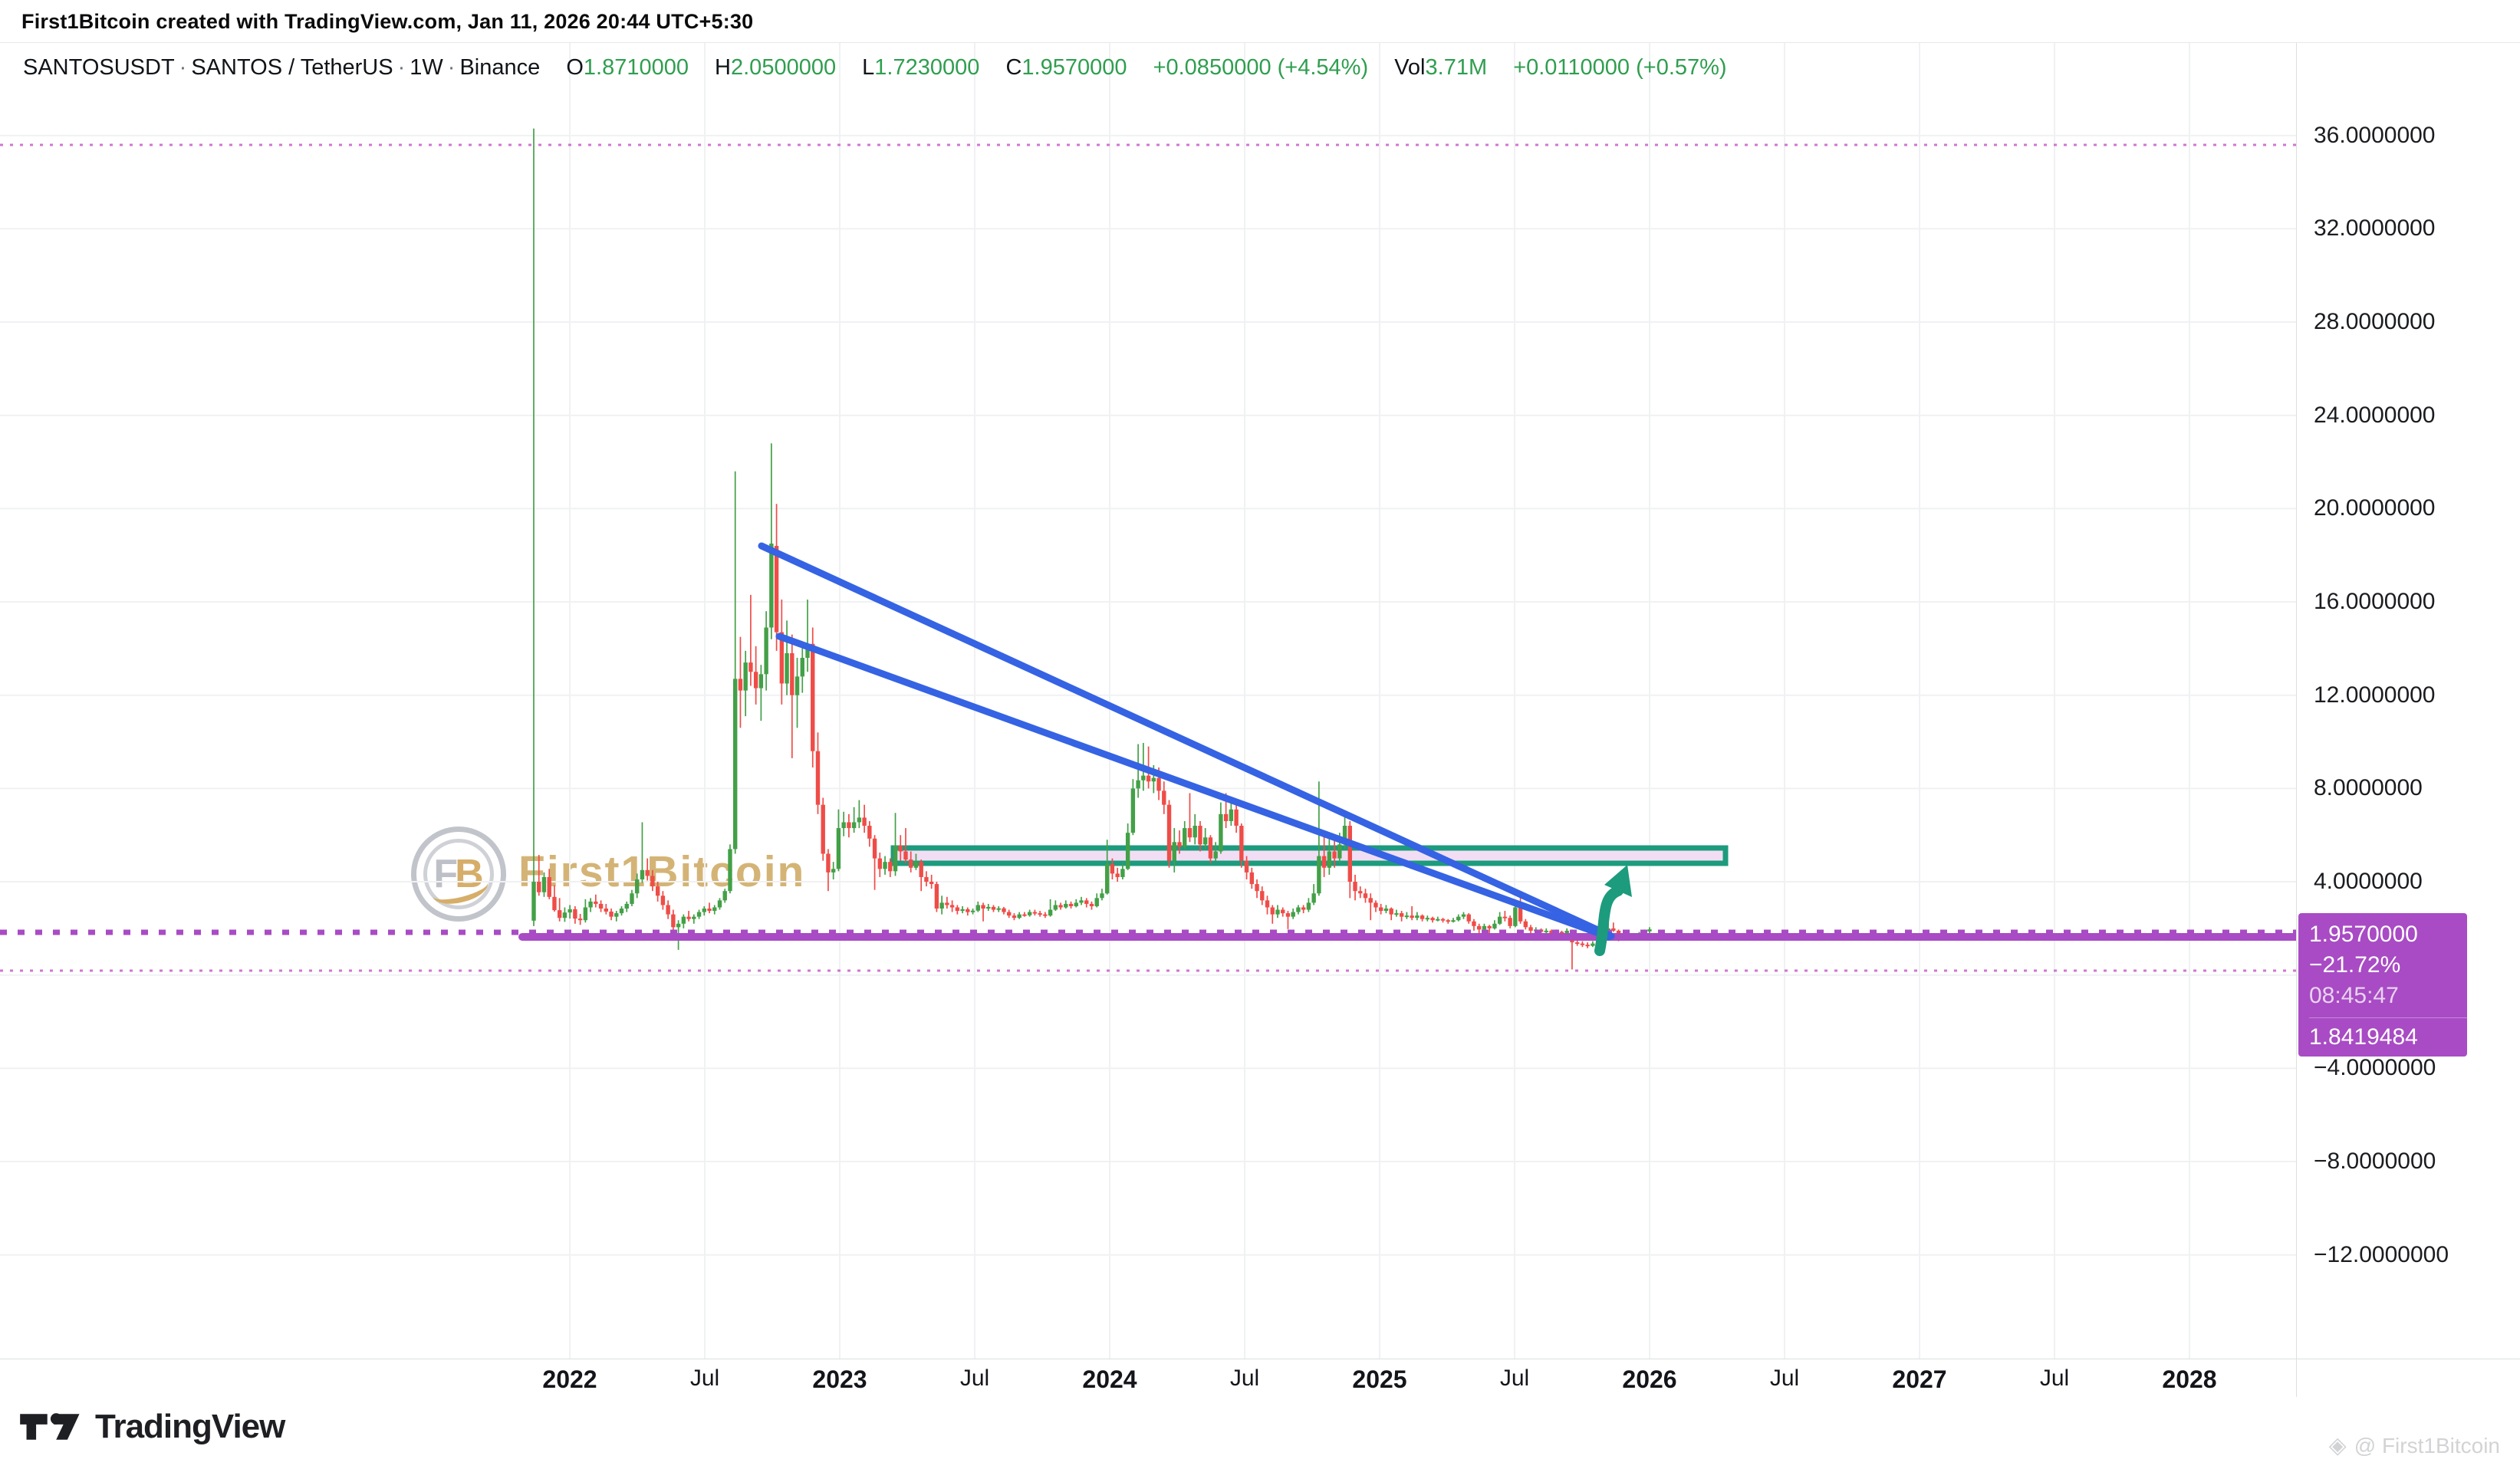  I want to click on ohlc-low: L1.7230000, so click(921, 67).